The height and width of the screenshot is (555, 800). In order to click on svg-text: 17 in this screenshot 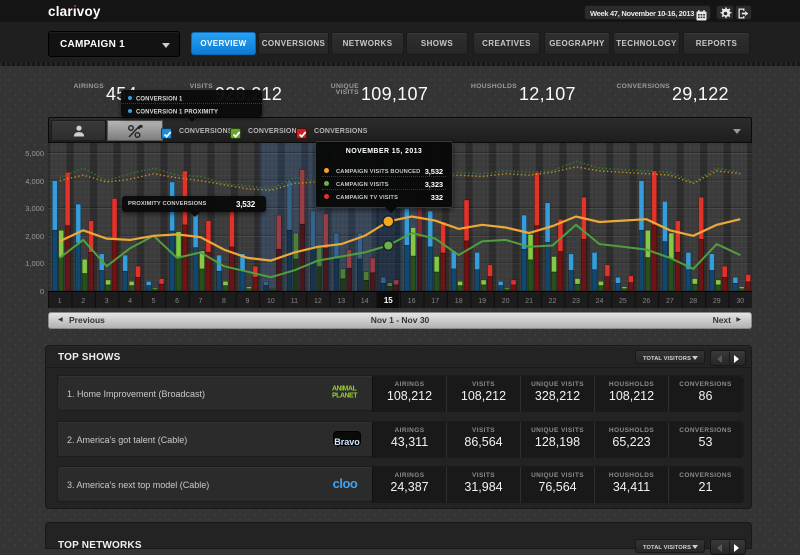, I will do `click(435, 301)`.